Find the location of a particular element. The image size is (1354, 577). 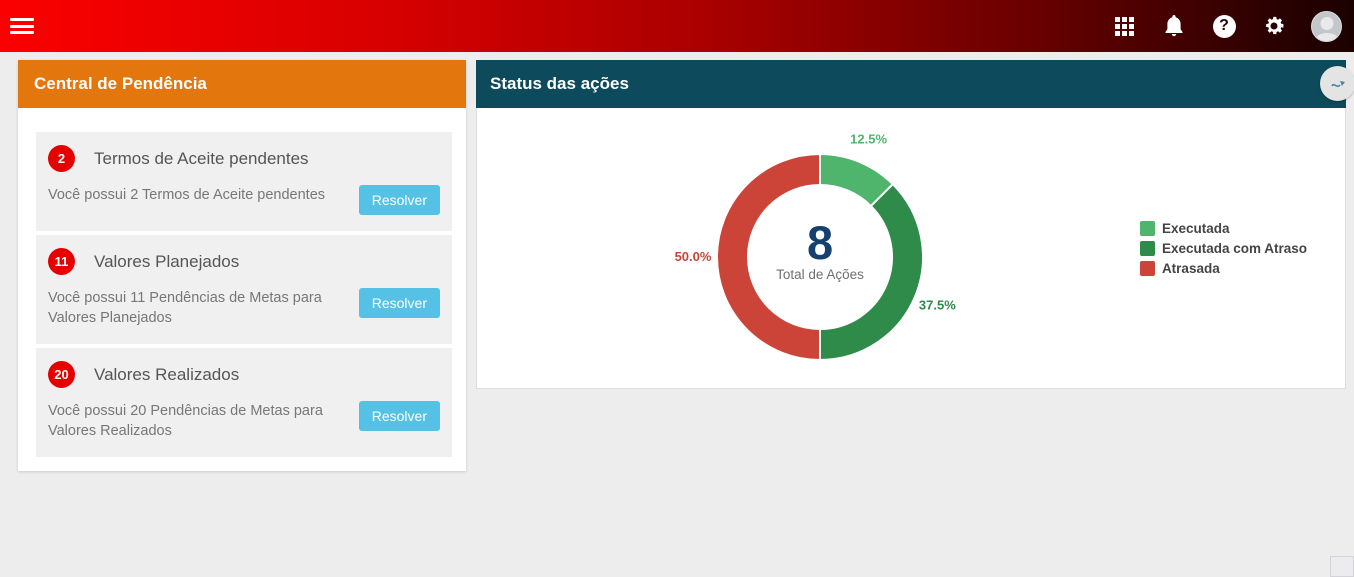

gear-glyph is located at coordinates (1275, 25).